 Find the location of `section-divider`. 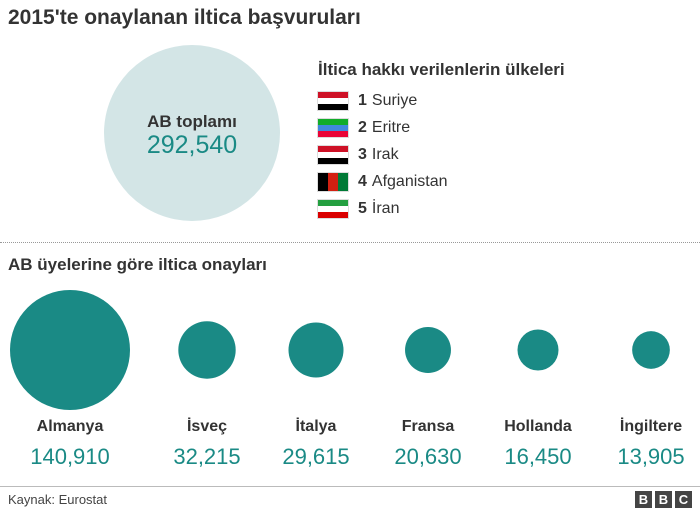

section-divider is located at coordinates (350, 242).